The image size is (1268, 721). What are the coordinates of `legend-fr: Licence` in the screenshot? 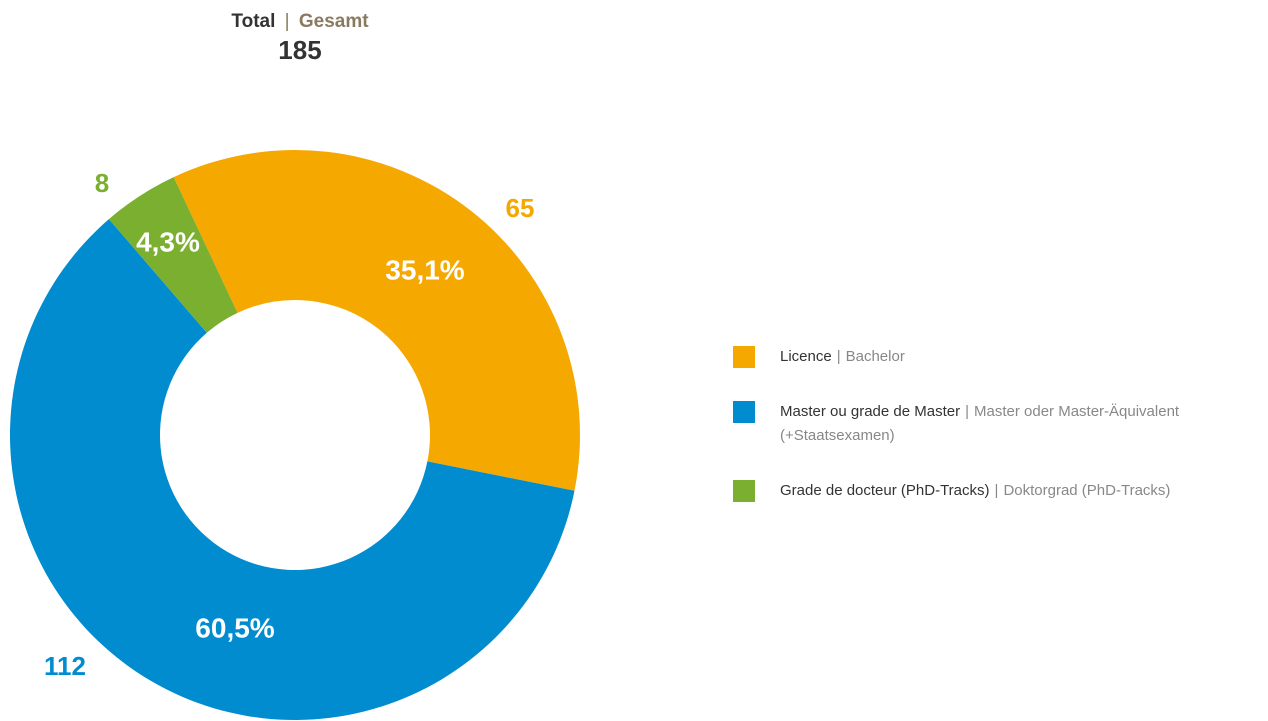 It's located at (806, 356).